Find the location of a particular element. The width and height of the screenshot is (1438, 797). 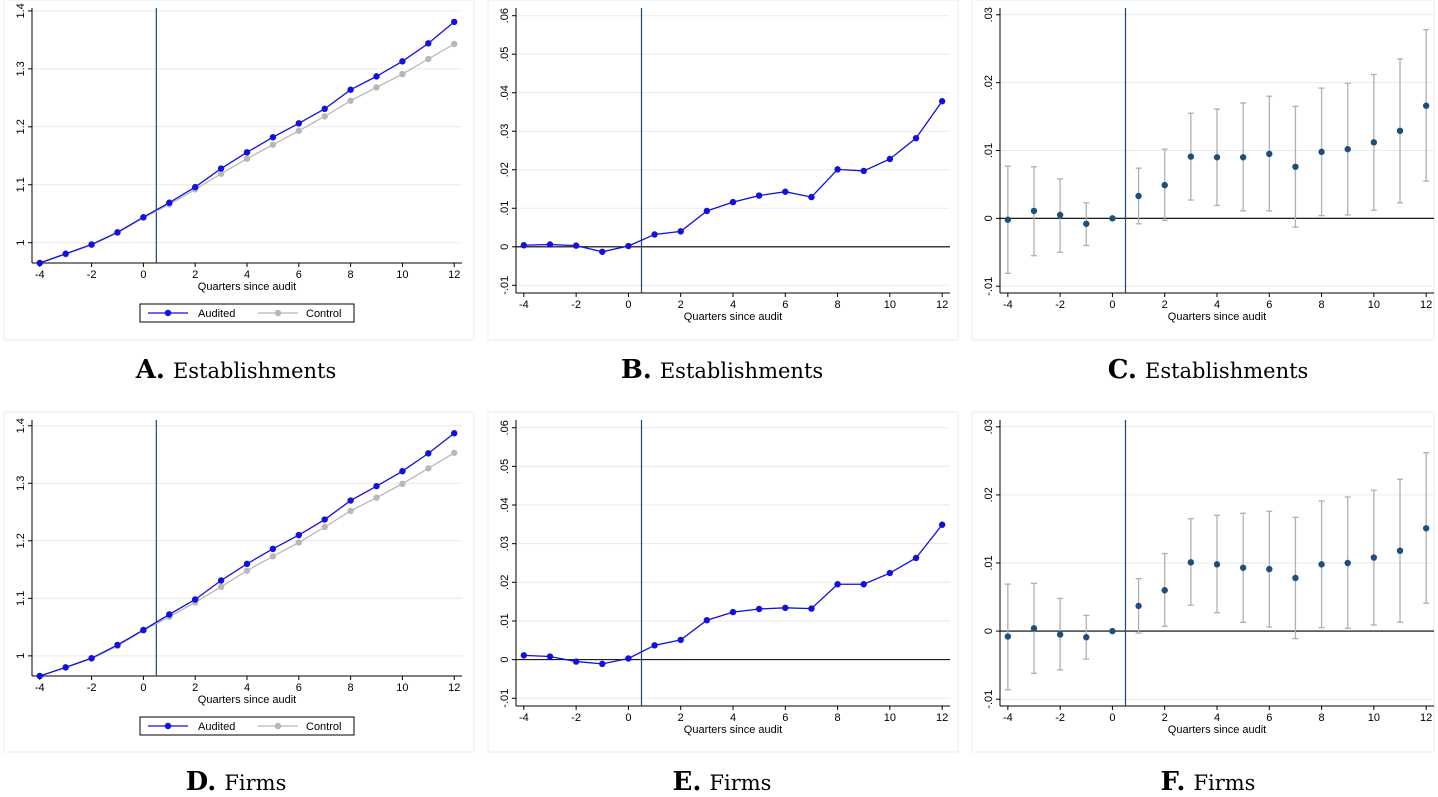

panel-caption: F. Firms is located at coordinates (1208, 782).